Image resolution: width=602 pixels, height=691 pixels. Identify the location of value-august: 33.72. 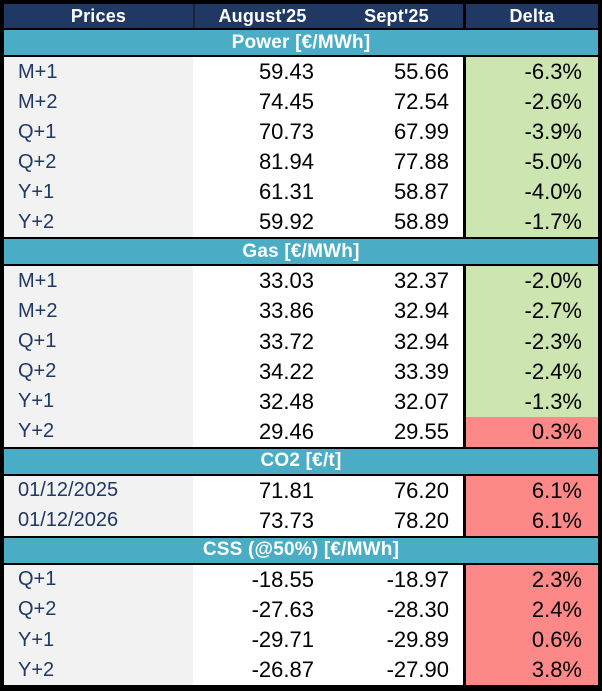
(261, 341).